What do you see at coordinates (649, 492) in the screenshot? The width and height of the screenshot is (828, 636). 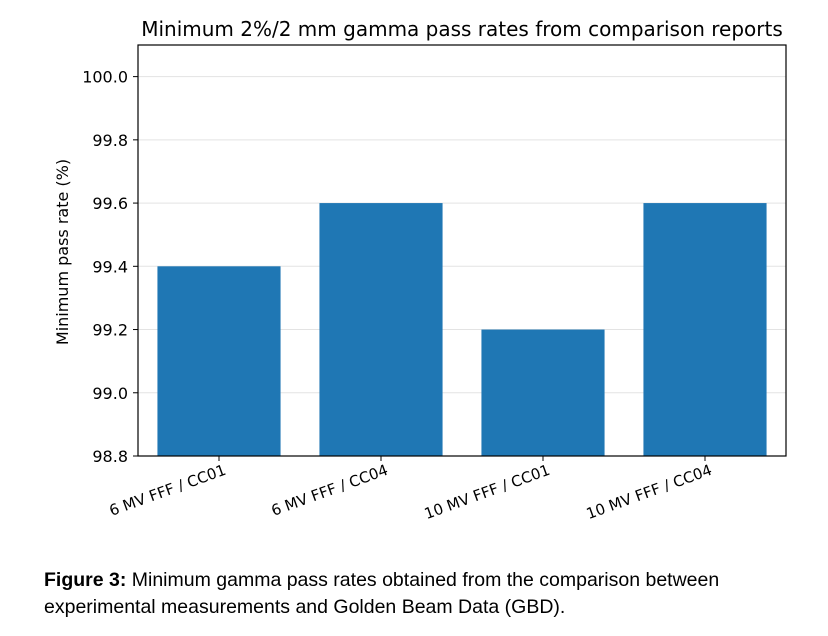 I see `x-tick-label-3: 10 MV FFF / CC04` at bounding box center [649, 492].